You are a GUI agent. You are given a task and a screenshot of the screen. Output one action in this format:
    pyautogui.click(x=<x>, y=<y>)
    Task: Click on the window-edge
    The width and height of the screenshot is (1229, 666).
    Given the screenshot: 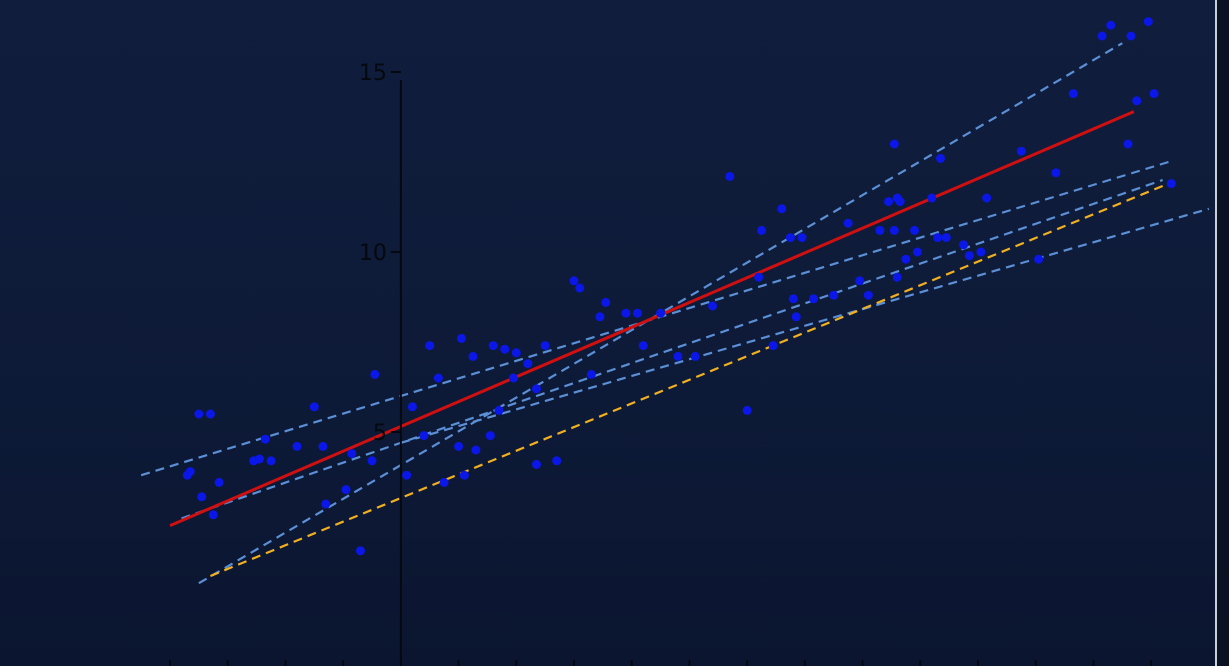 What is the action you would take?
    pyautogui.click(x=1222, y=333)
    